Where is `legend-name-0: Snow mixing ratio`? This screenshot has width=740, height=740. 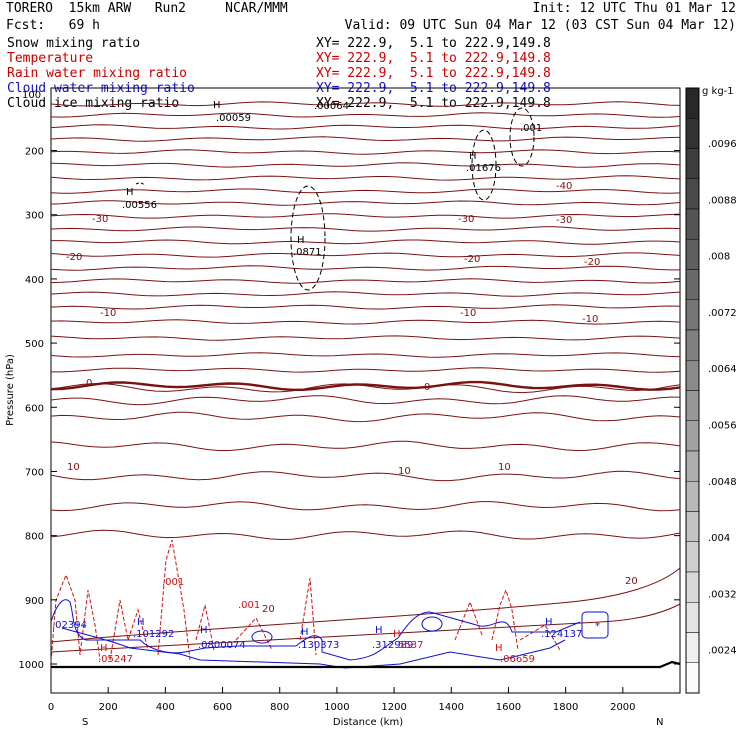
legend-name-0: Snow mixing ratio is located at coordinates (74, 43).